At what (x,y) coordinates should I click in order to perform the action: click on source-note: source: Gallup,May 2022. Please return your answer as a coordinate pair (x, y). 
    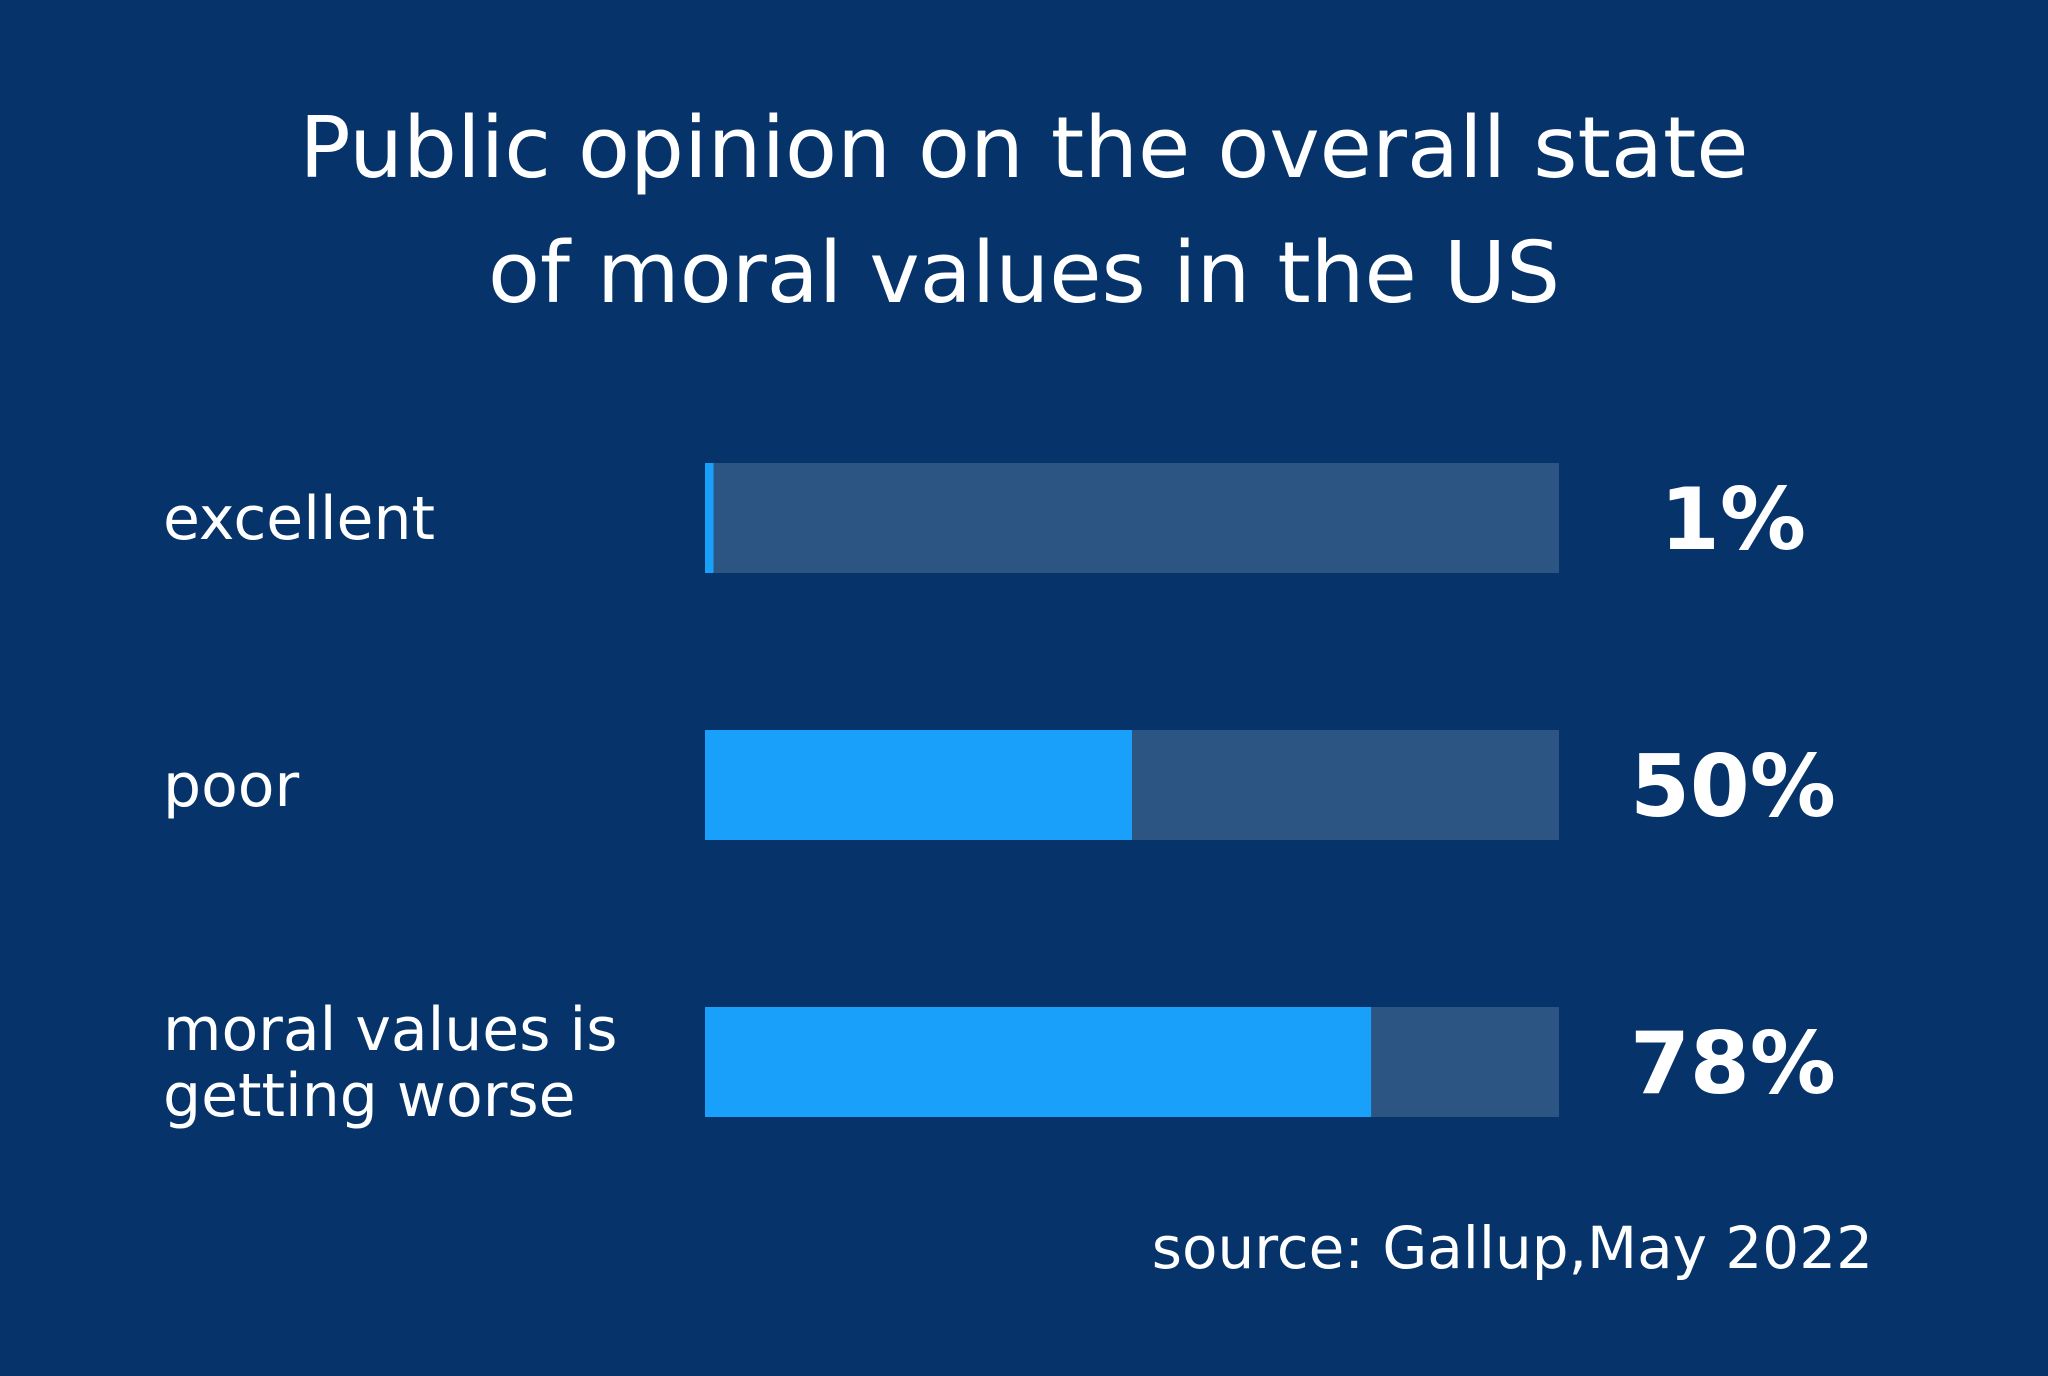
    Looking at the image, I should click on (1512, 1248).